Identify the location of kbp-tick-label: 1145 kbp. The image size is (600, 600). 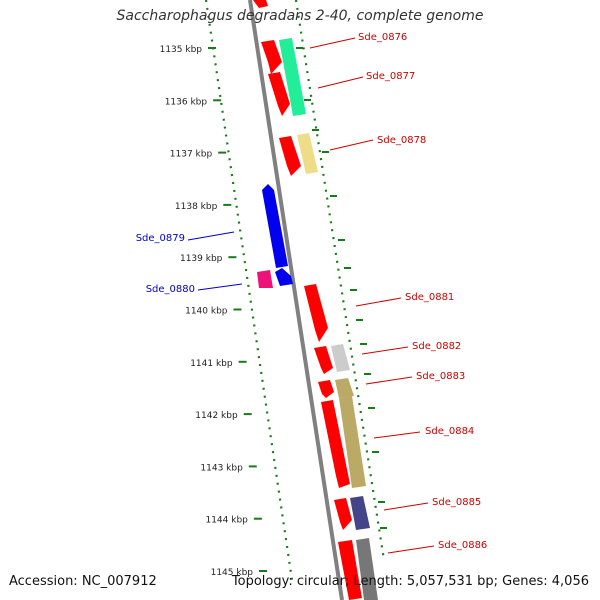
(232, 573).